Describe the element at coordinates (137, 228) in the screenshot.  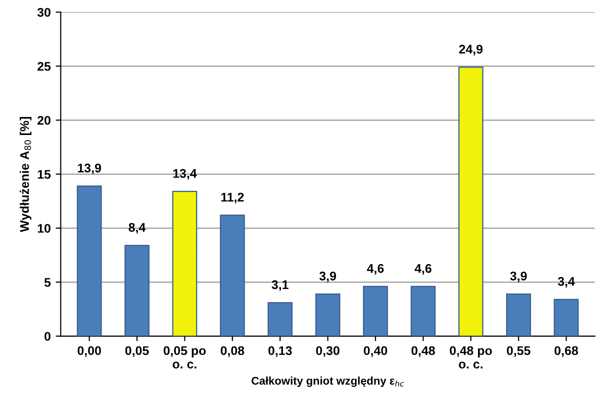
I see `data-label: 8,4` at that location.